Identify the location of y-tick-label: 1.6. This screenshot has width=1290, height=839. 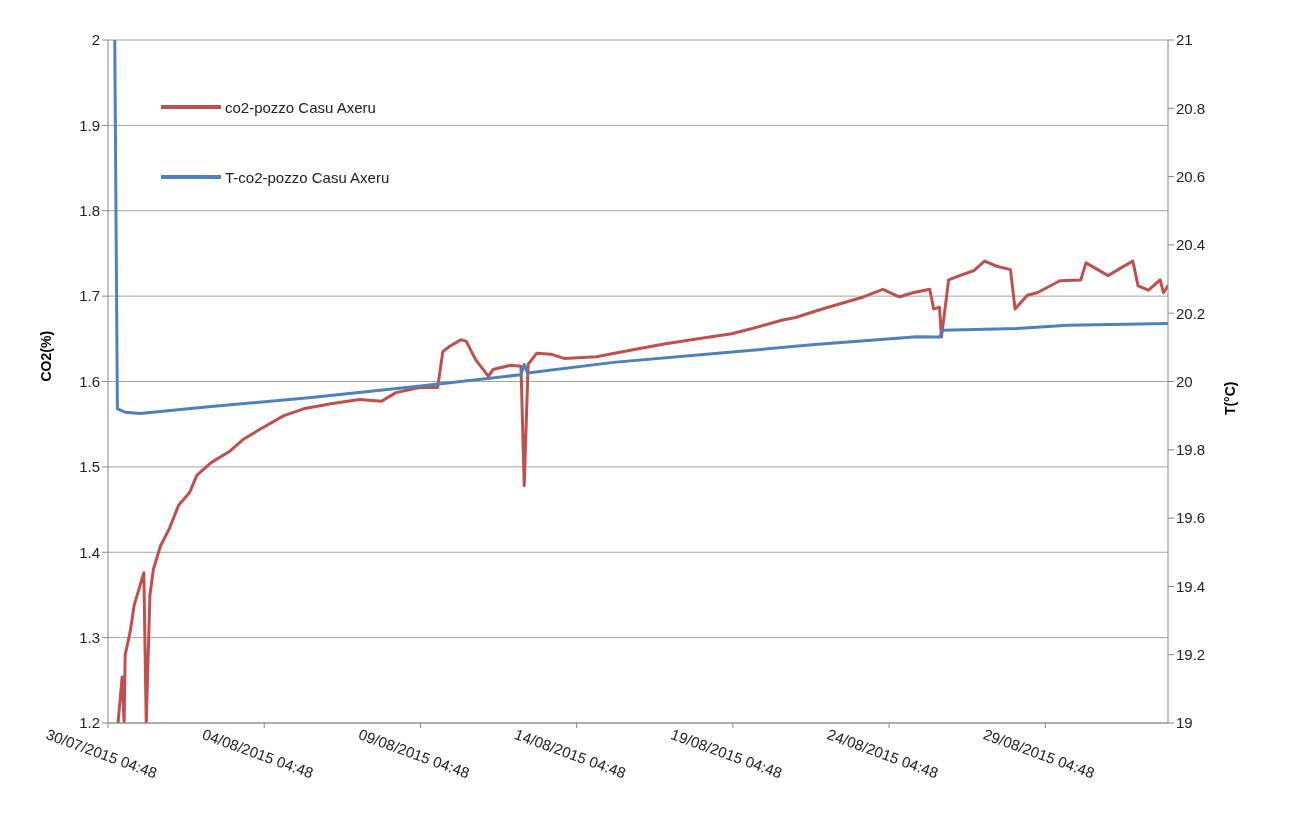
(89, 381).